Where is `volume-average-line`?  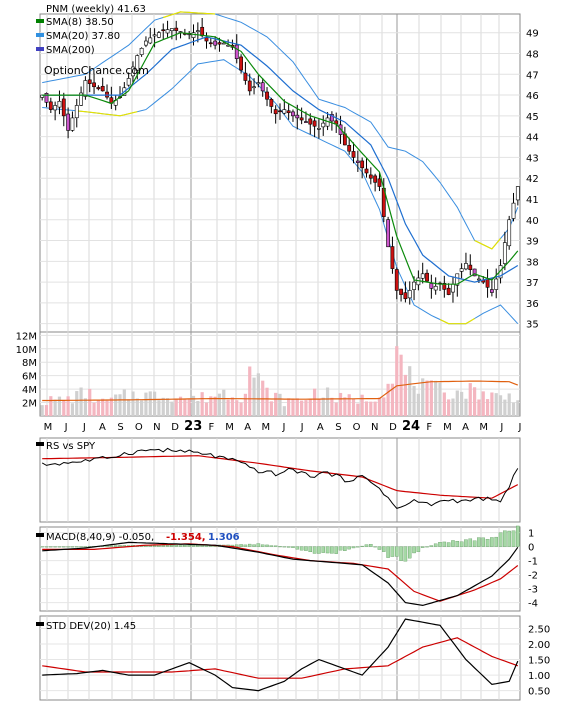 volume-average-line is located at coordinates (280, 391).